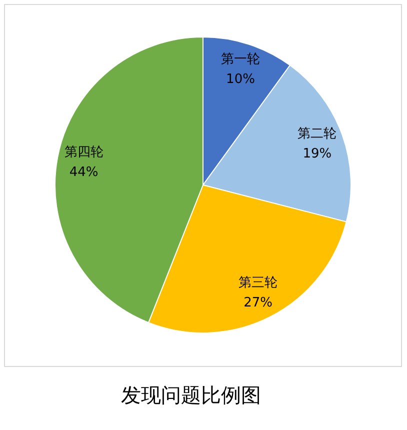  Describe the element at coordinates (240, 80) in the screenshot. I see `data-label: 10%` at that location.